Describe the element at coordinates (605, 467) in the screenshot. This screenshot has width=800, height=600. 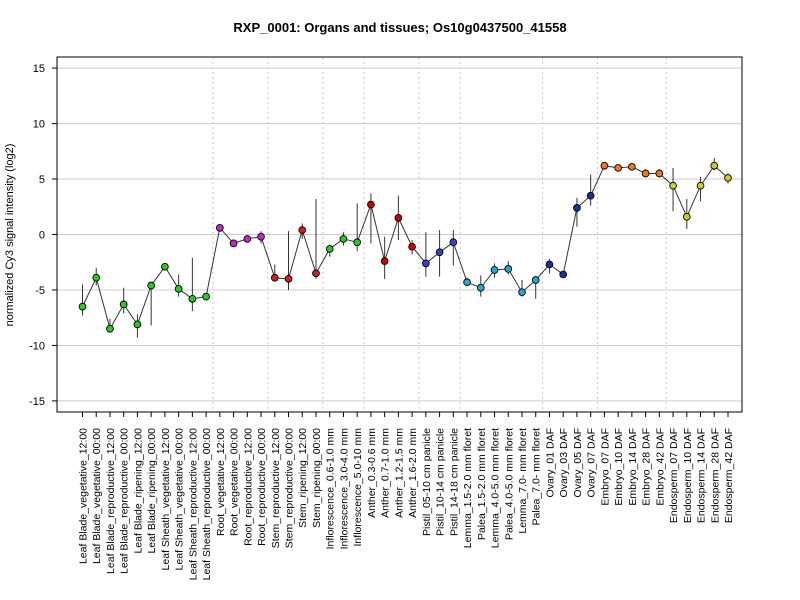
I see `x-tick-label: Embryo_07 DAF` at that location.